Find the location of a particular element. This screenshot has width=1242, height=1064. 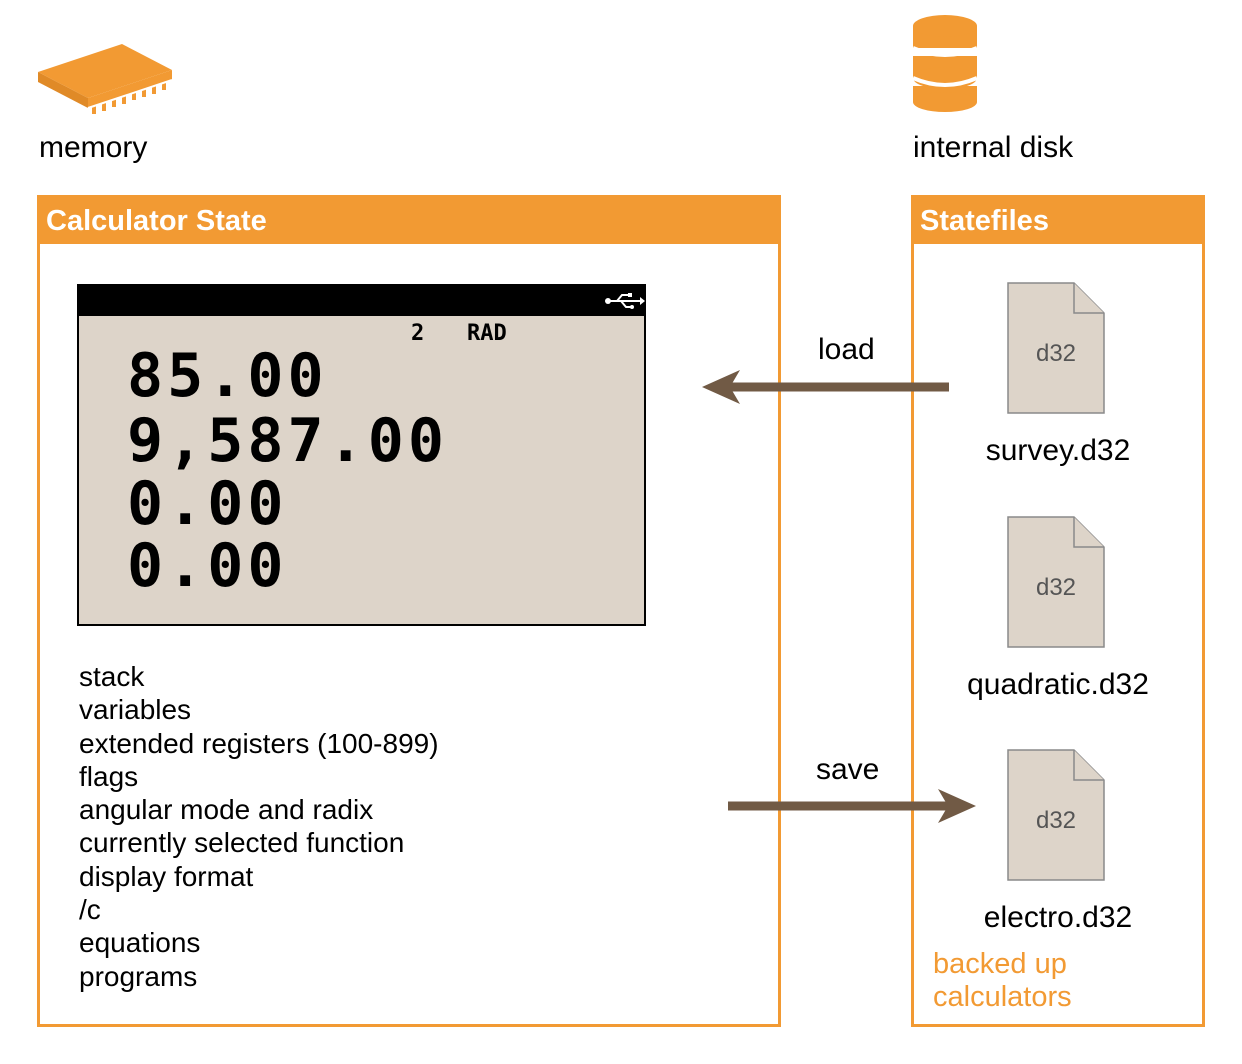

calculator-state-title: Calculator State is located at coordinates (409, 221).